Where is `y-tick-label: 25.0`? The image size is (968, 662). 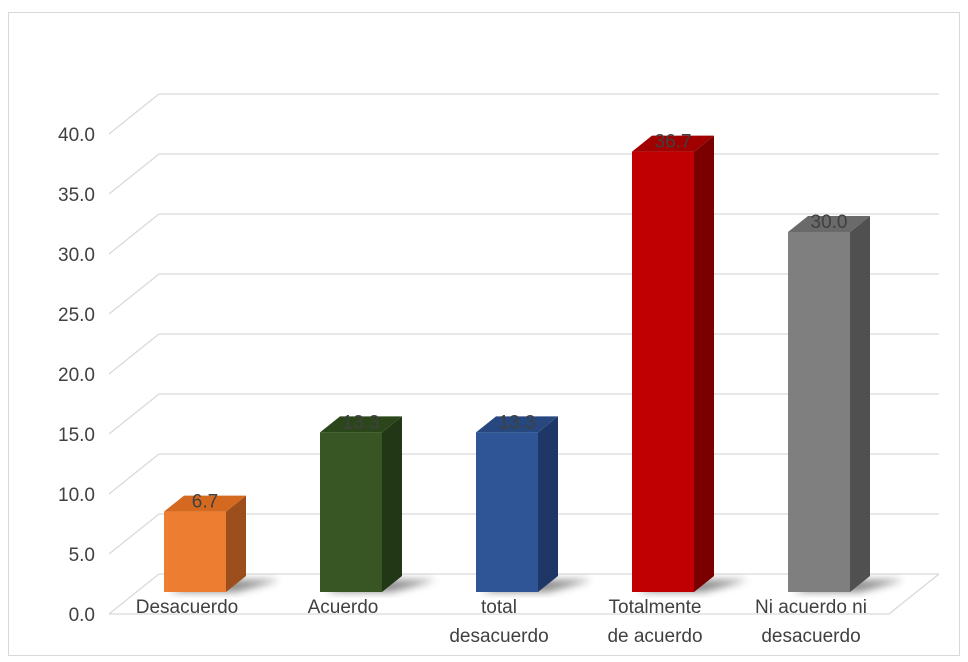
y-tick-label: 25.0 is located at coordinates (76, 315).